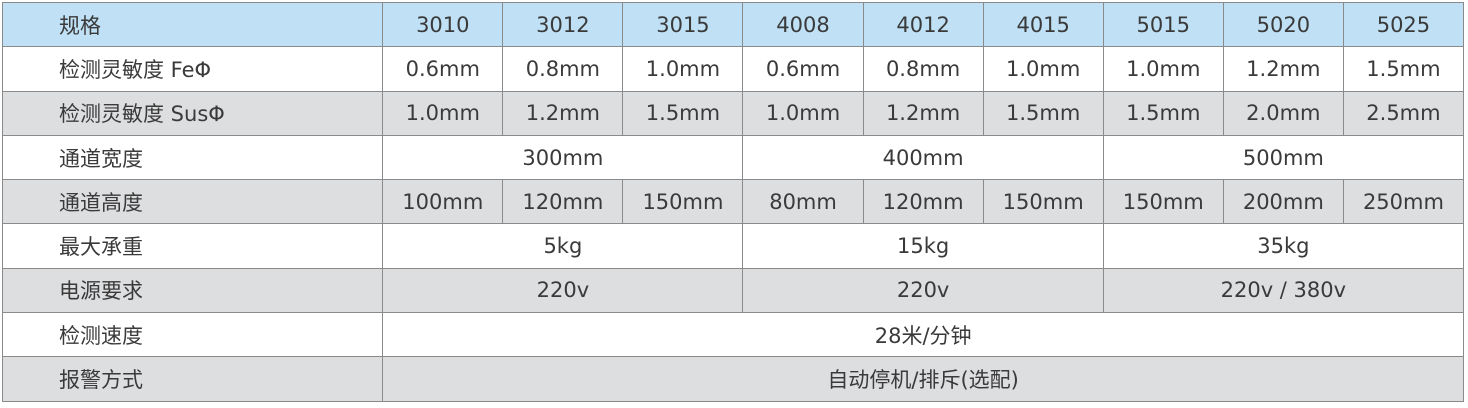 Image resolution: width=1468 pixels, height=408 pixels. I want to click on row-label: 最大承重, so click(192, 246).